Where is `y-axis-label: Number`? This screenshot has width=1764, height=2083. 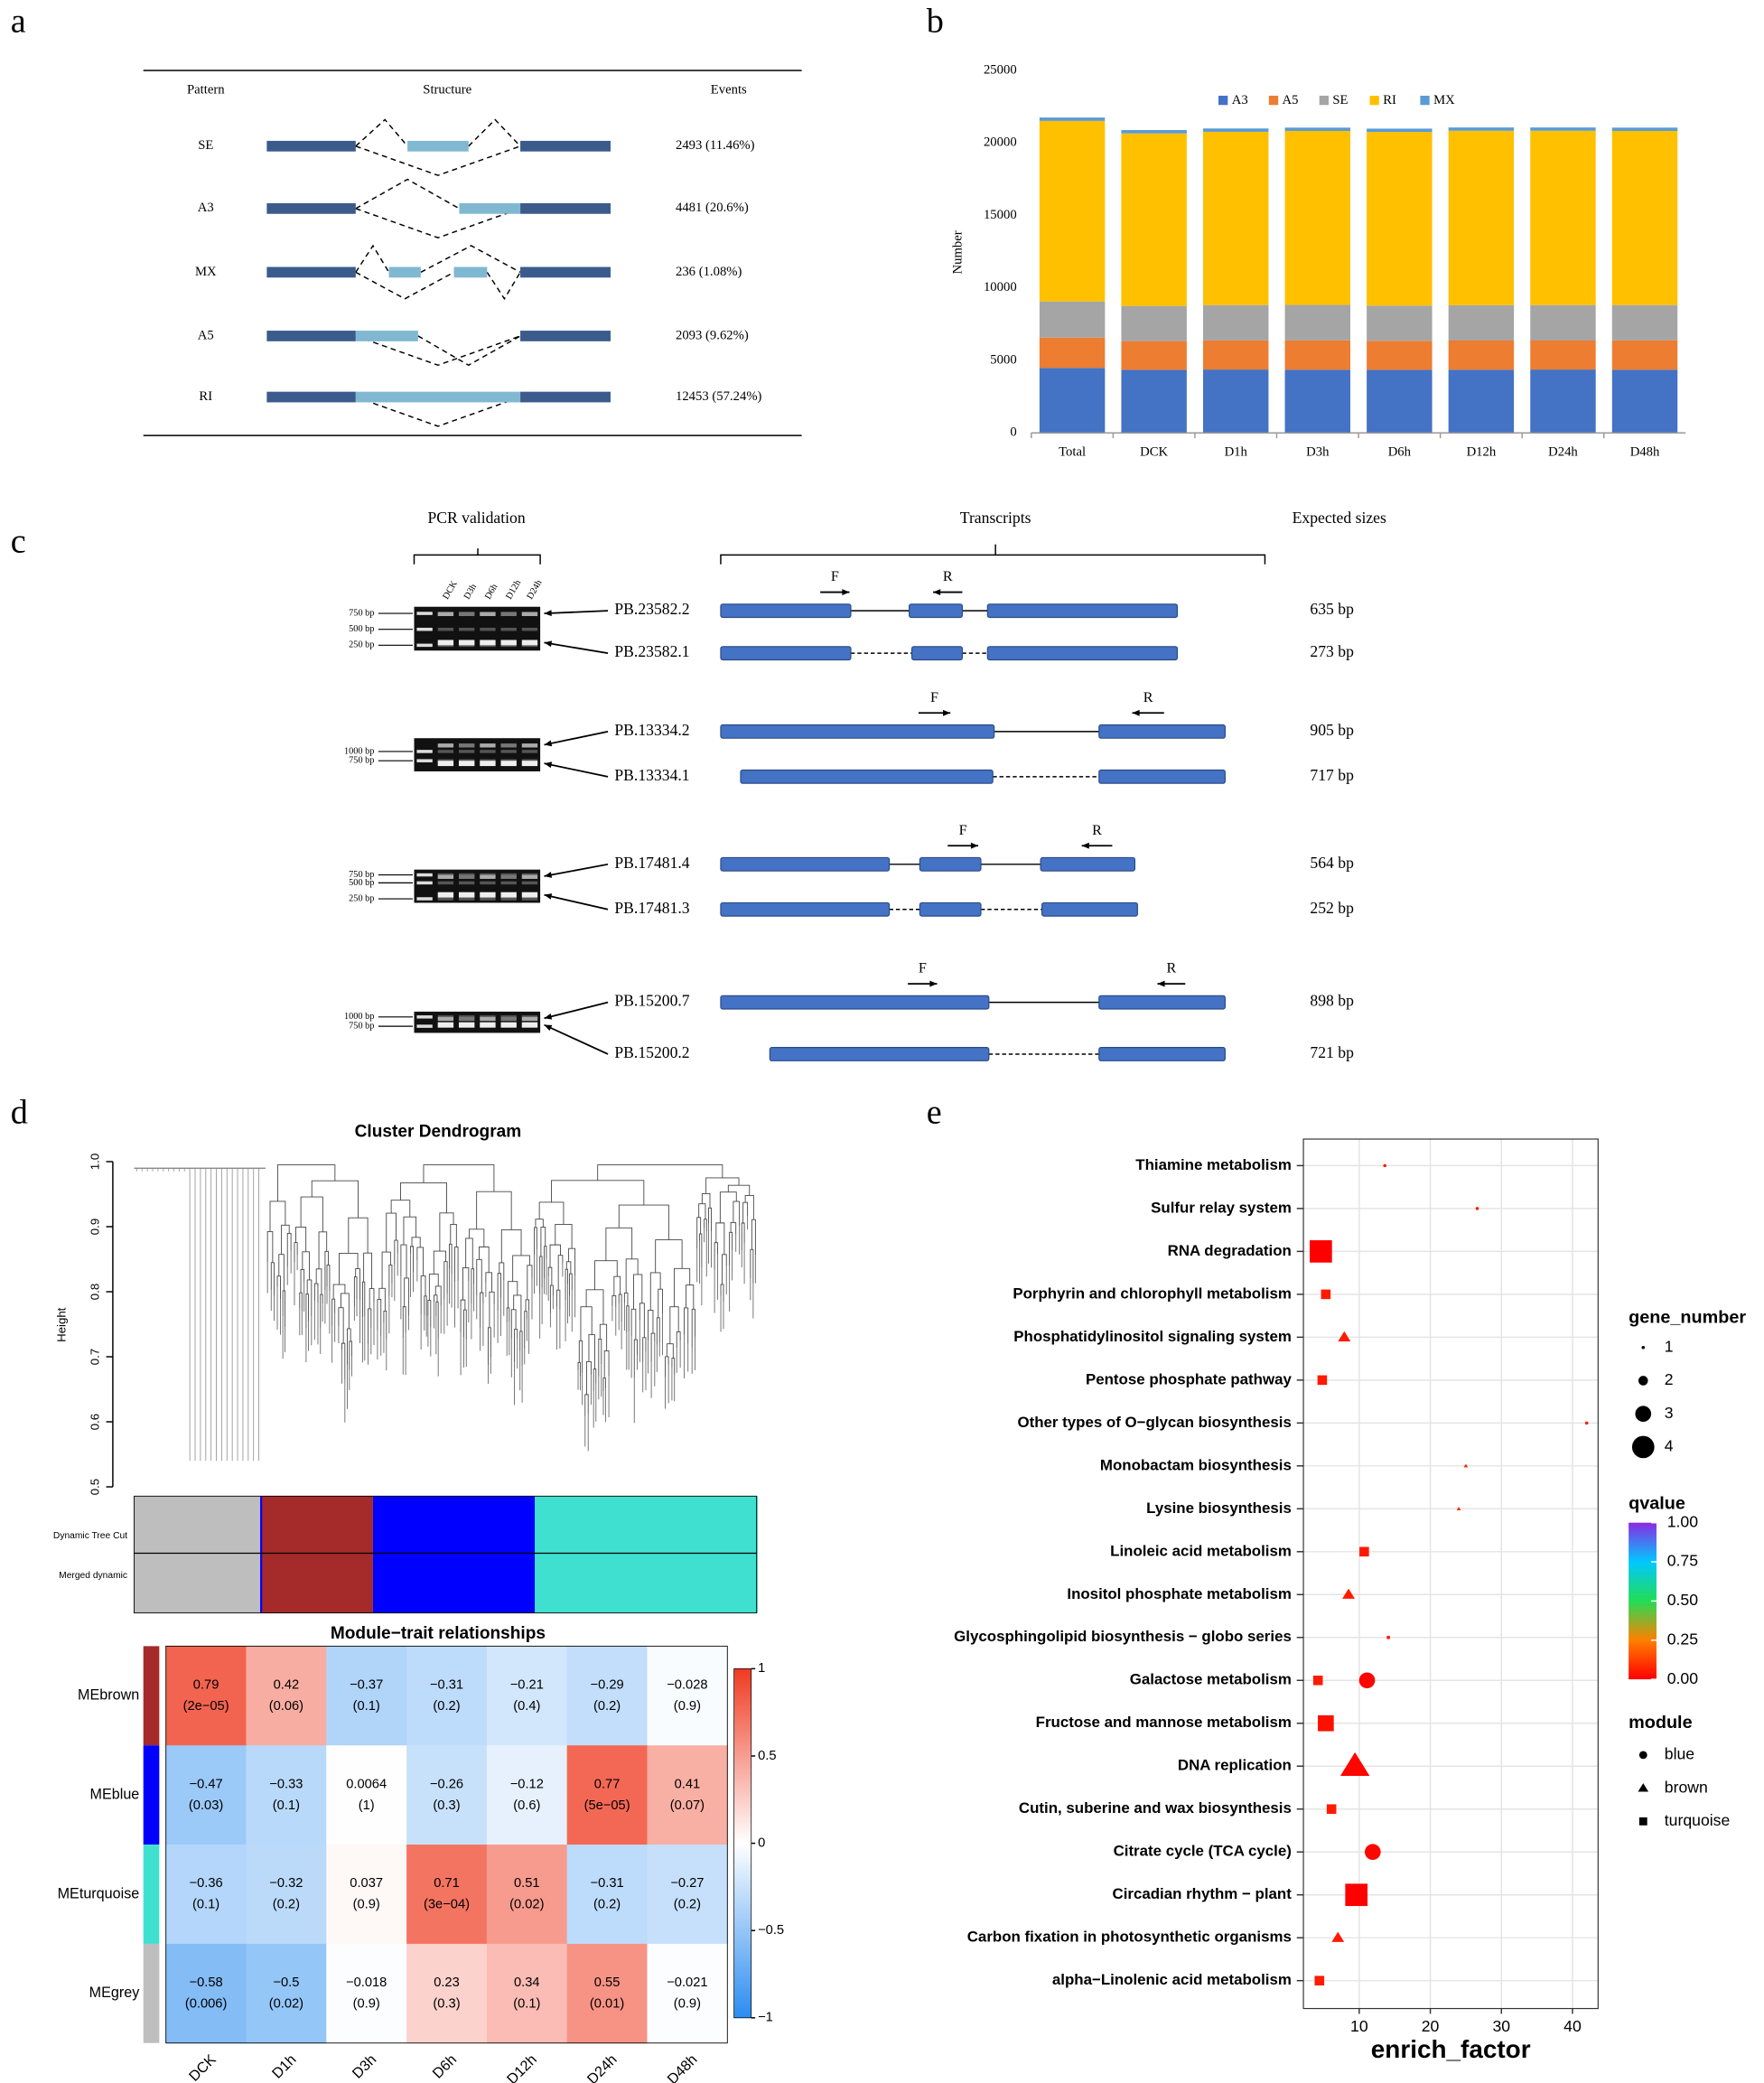 y-axis-label: Number is located at coordinates (957, 252).